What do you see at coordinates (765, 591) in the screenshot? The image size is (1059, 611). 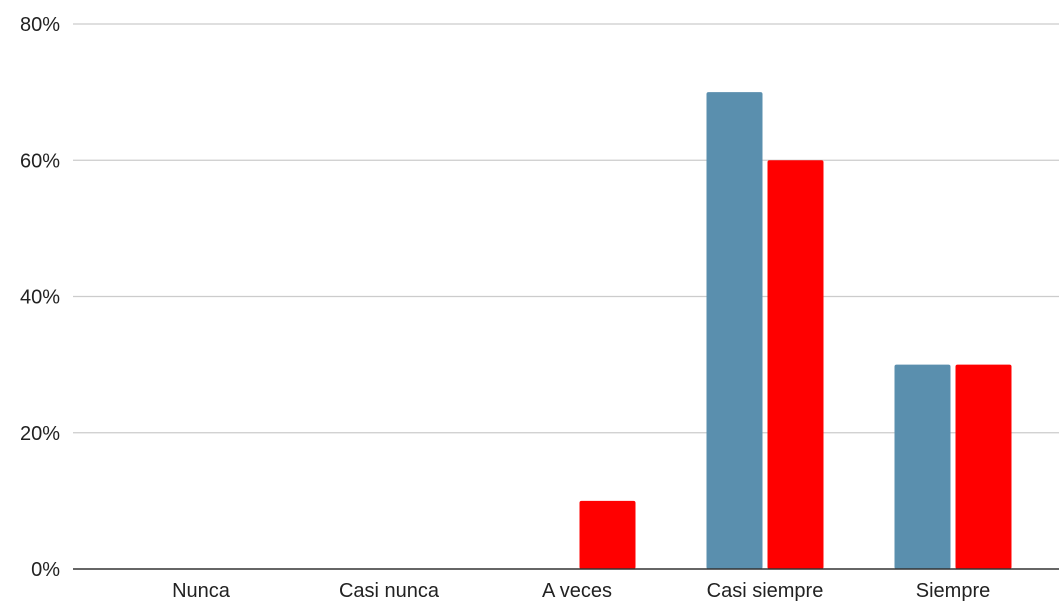 I see `x-tick-label: Casi siempre` at bounding box center [765, 591].